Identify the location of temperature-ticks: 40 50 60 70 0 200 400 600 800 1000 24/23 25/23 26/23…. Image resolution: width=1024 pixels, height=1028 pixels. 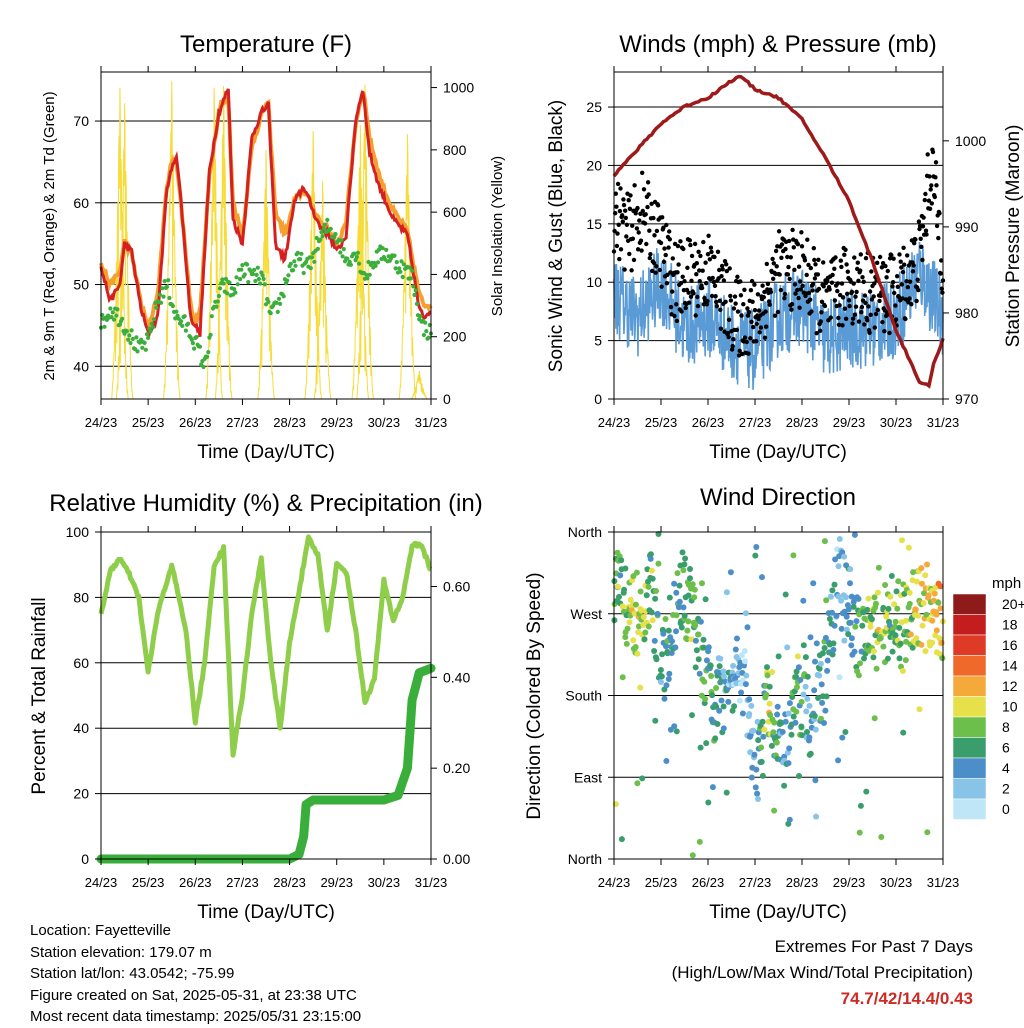
(273, 248).